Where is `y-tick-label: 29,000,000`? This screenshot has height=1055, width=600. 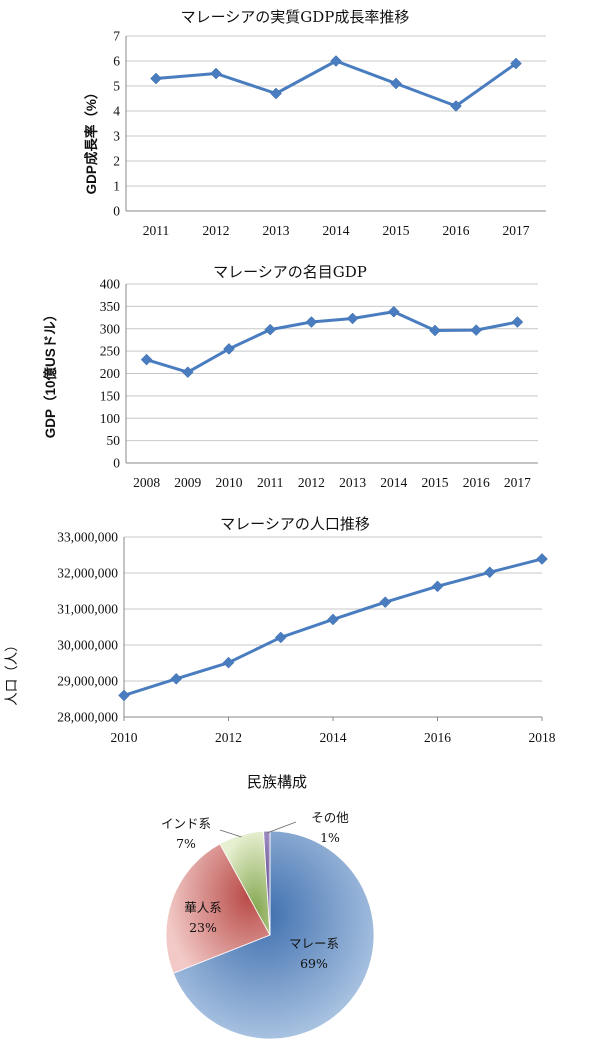 y-tick-label: 29,000,000 is located at coordinates (87, 681).